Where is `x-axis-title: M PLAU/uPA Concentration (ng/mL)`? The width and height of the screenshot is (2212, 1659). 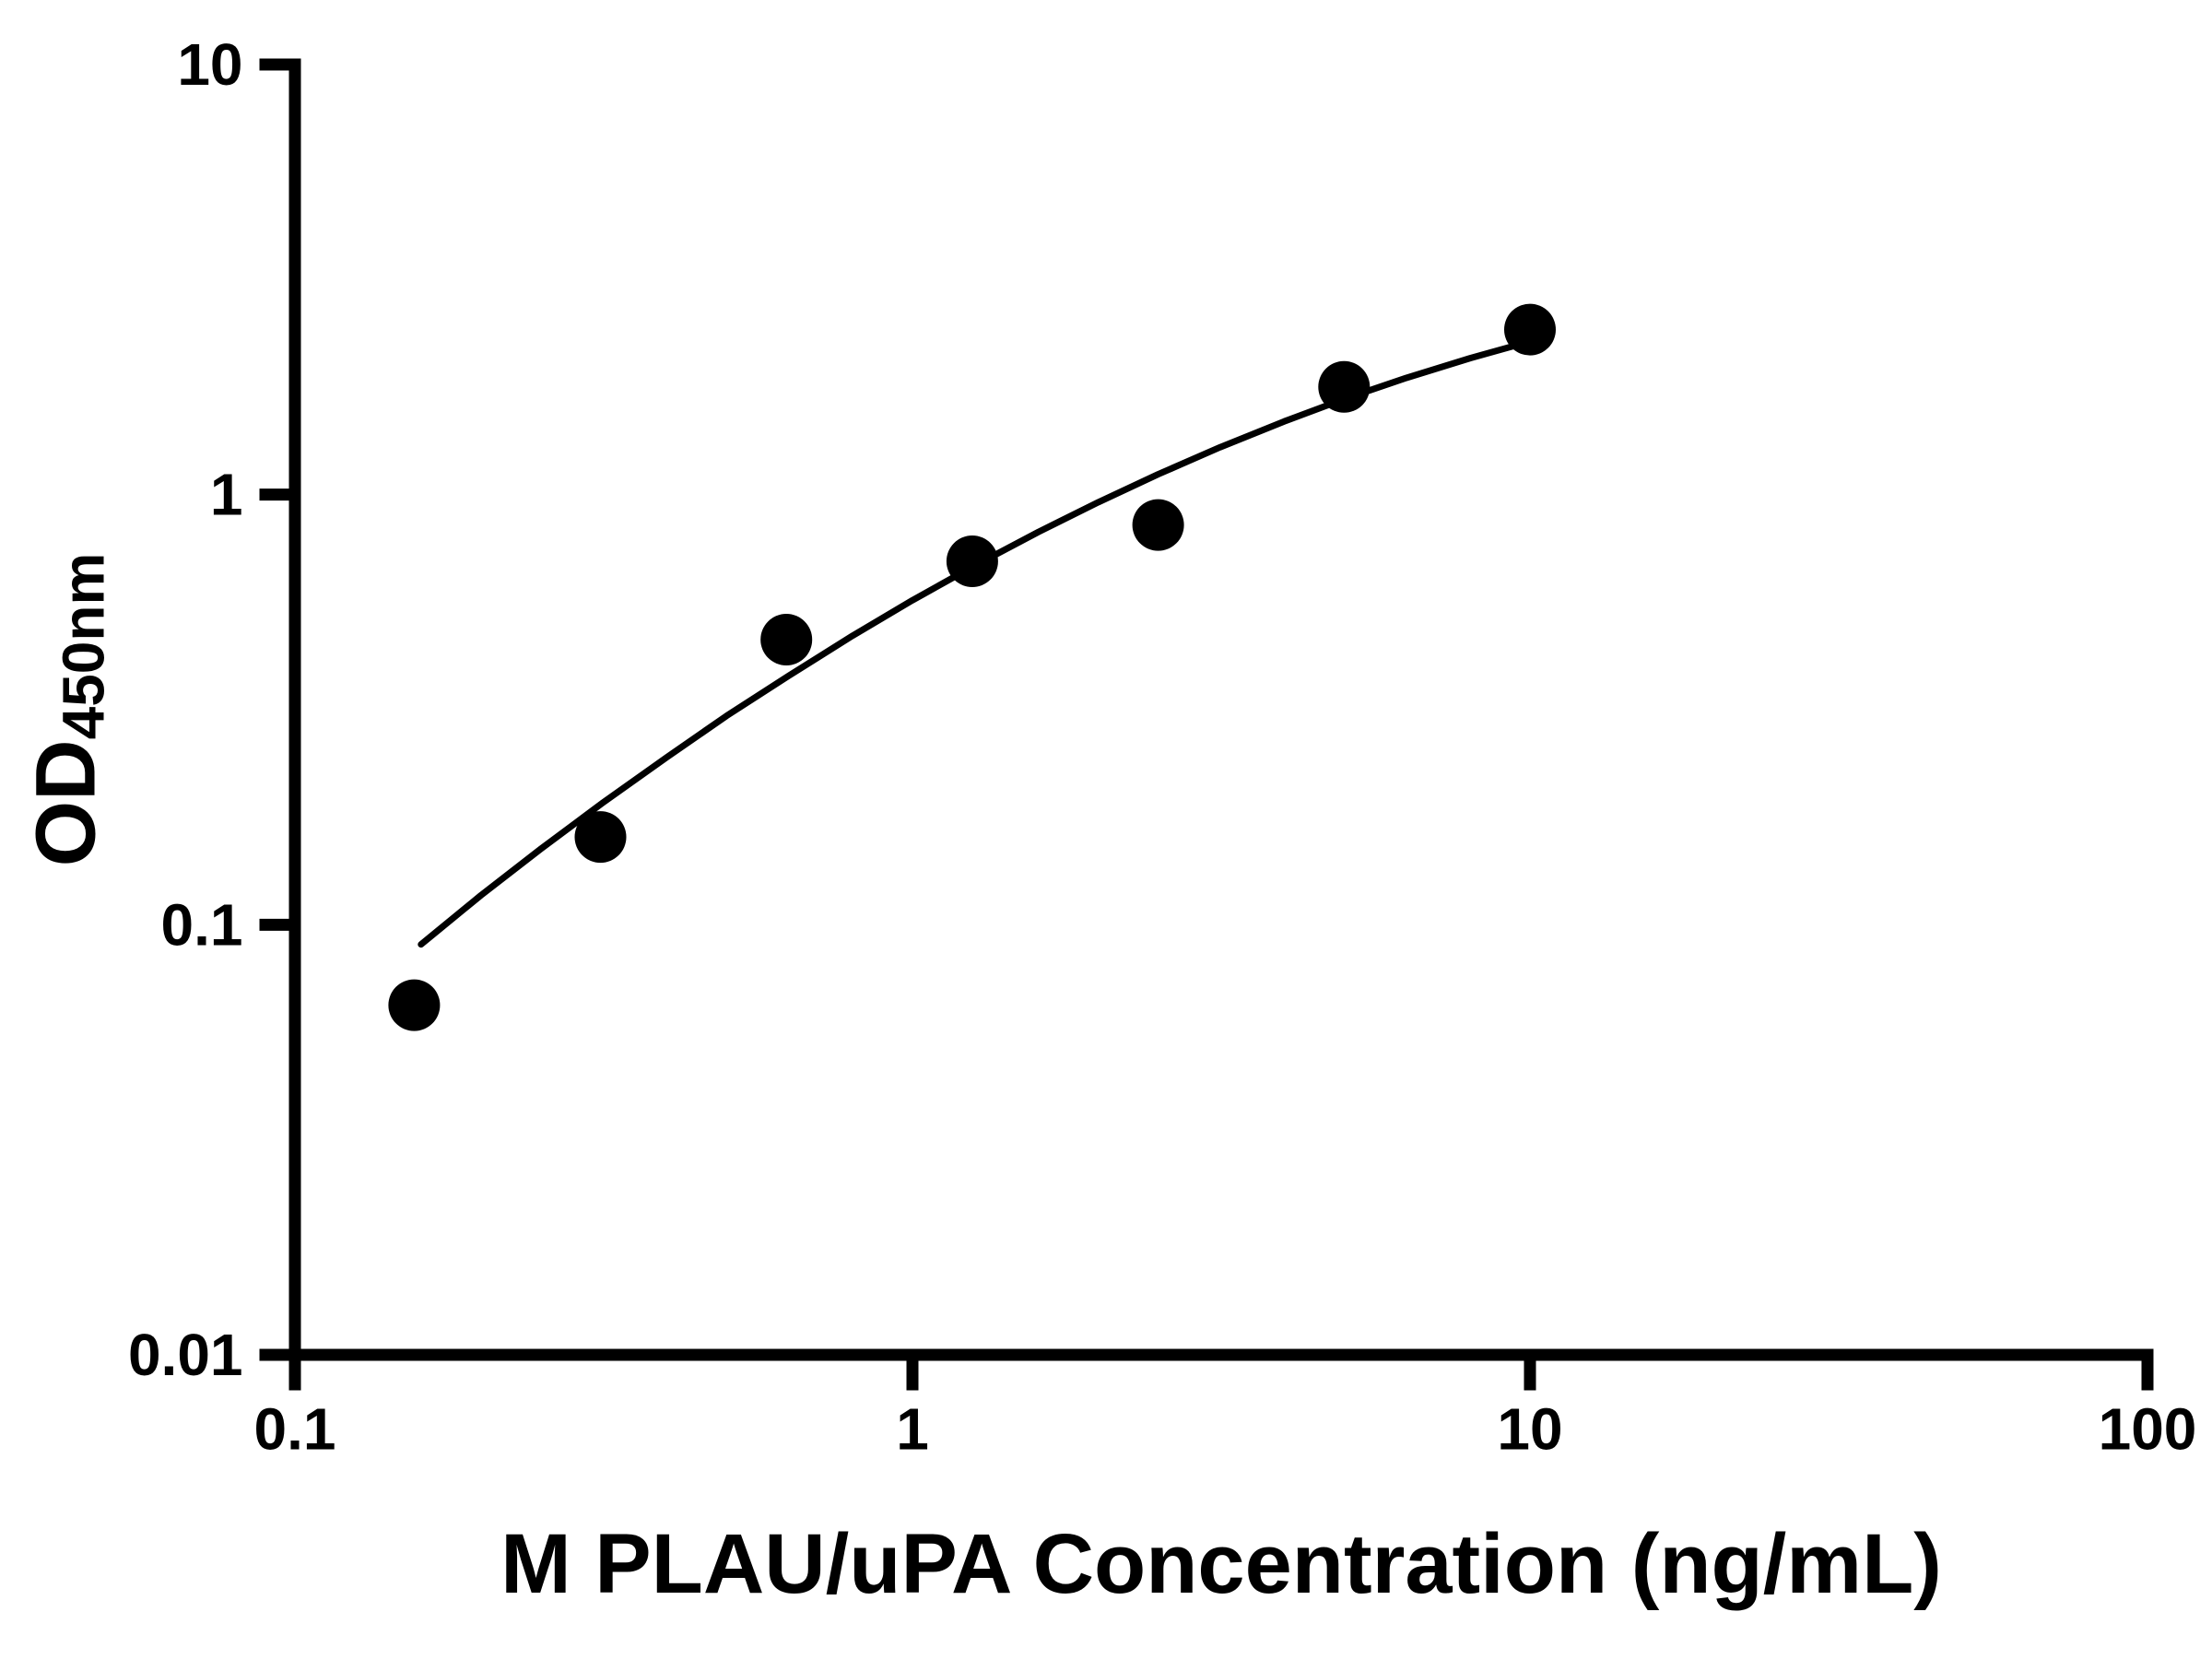 x-axis-title: M PLAU/uPA Concentration (ng/mL) is located at coordinates (1221, 1564).